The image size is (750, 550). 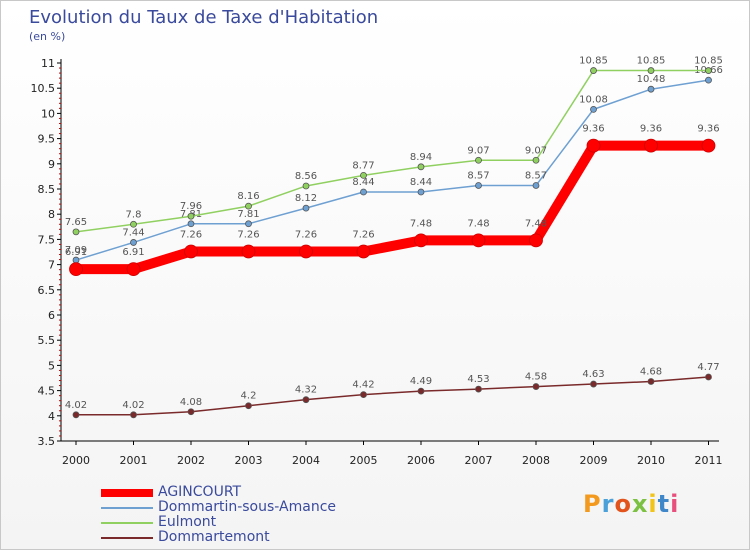 What do you see at coordinates (421, 182) in the screenshot?
I see `data-label: 8.44` at bounding box center [421, 182].